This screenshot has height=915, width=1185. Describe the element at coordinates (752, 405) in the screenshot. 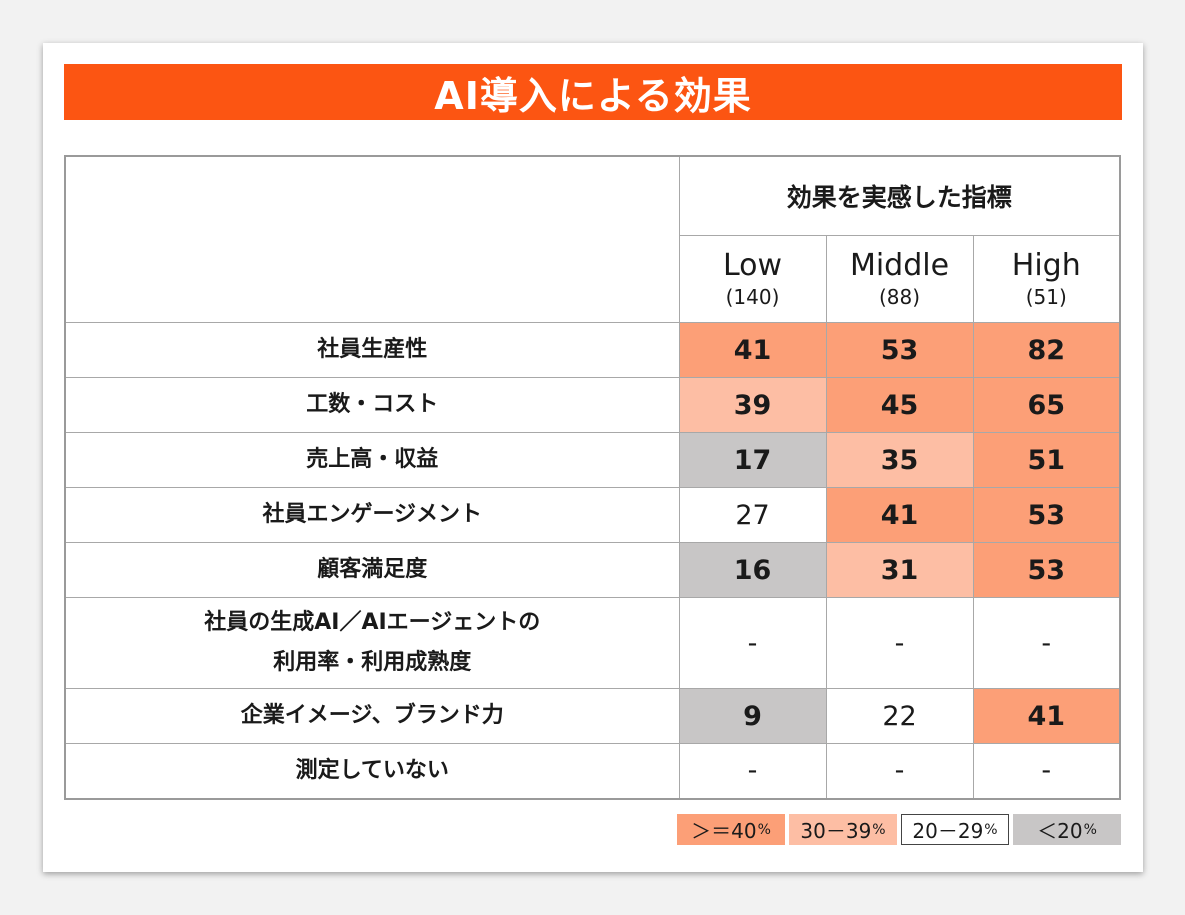

I see `value-cell-low: 39` at that location.